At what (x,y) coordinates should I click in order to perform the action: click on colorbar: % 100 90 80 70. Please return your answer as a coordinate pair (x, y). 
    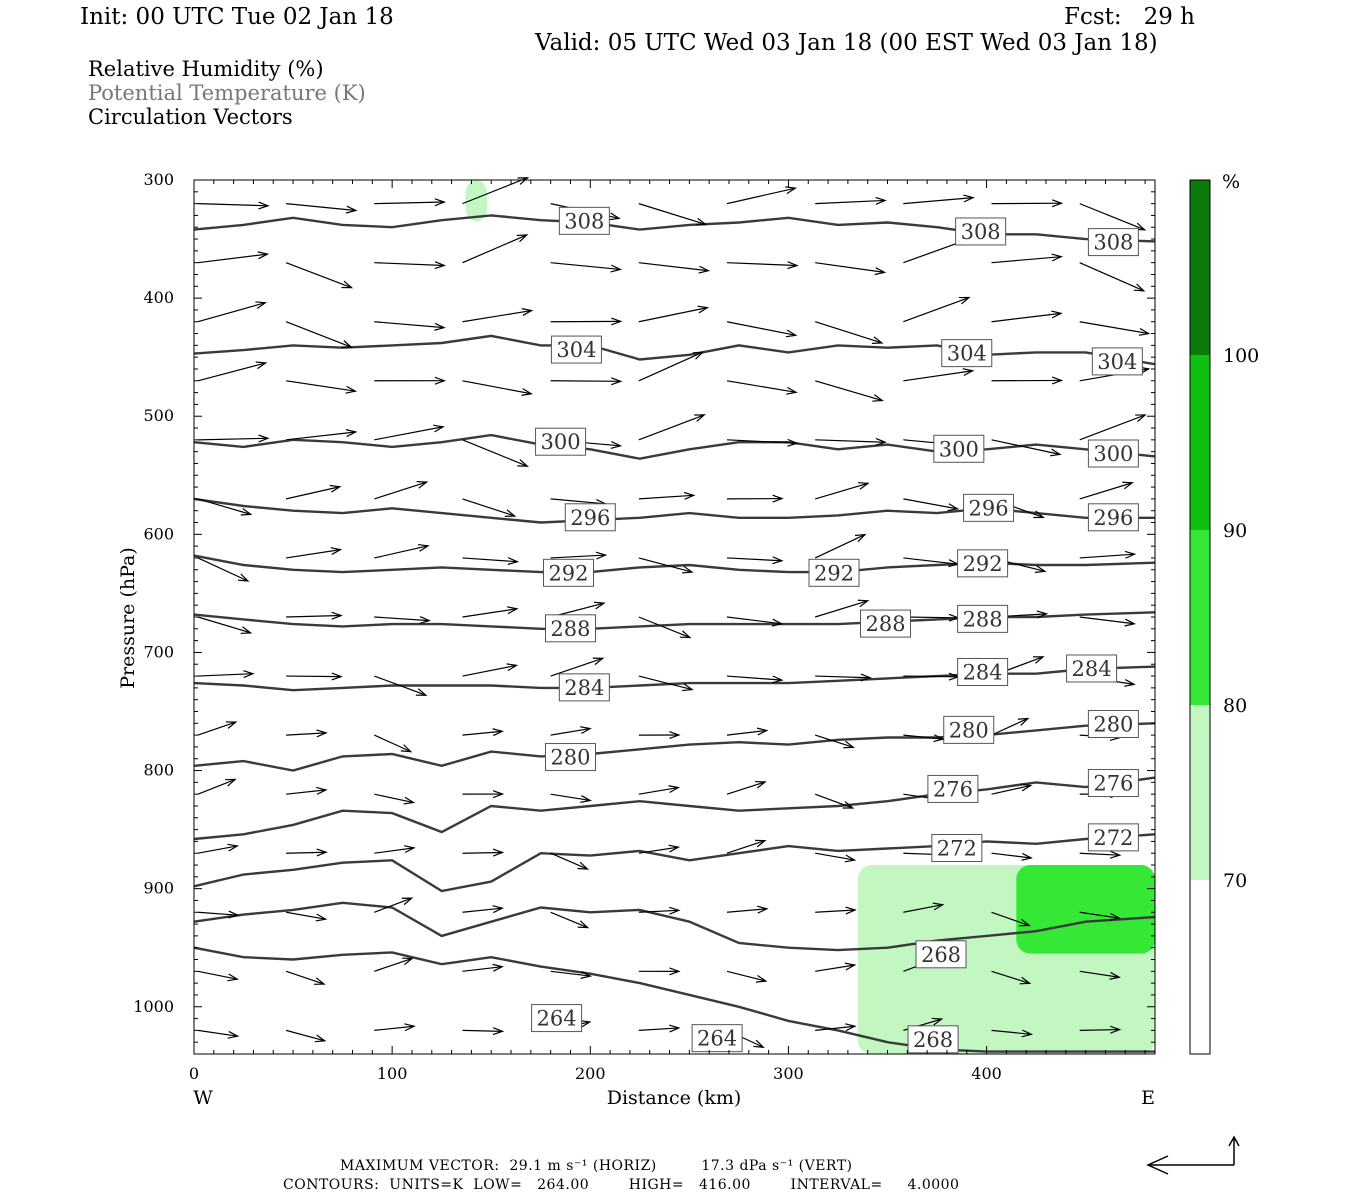
    Looking at the image, I should click on (1224, 613).